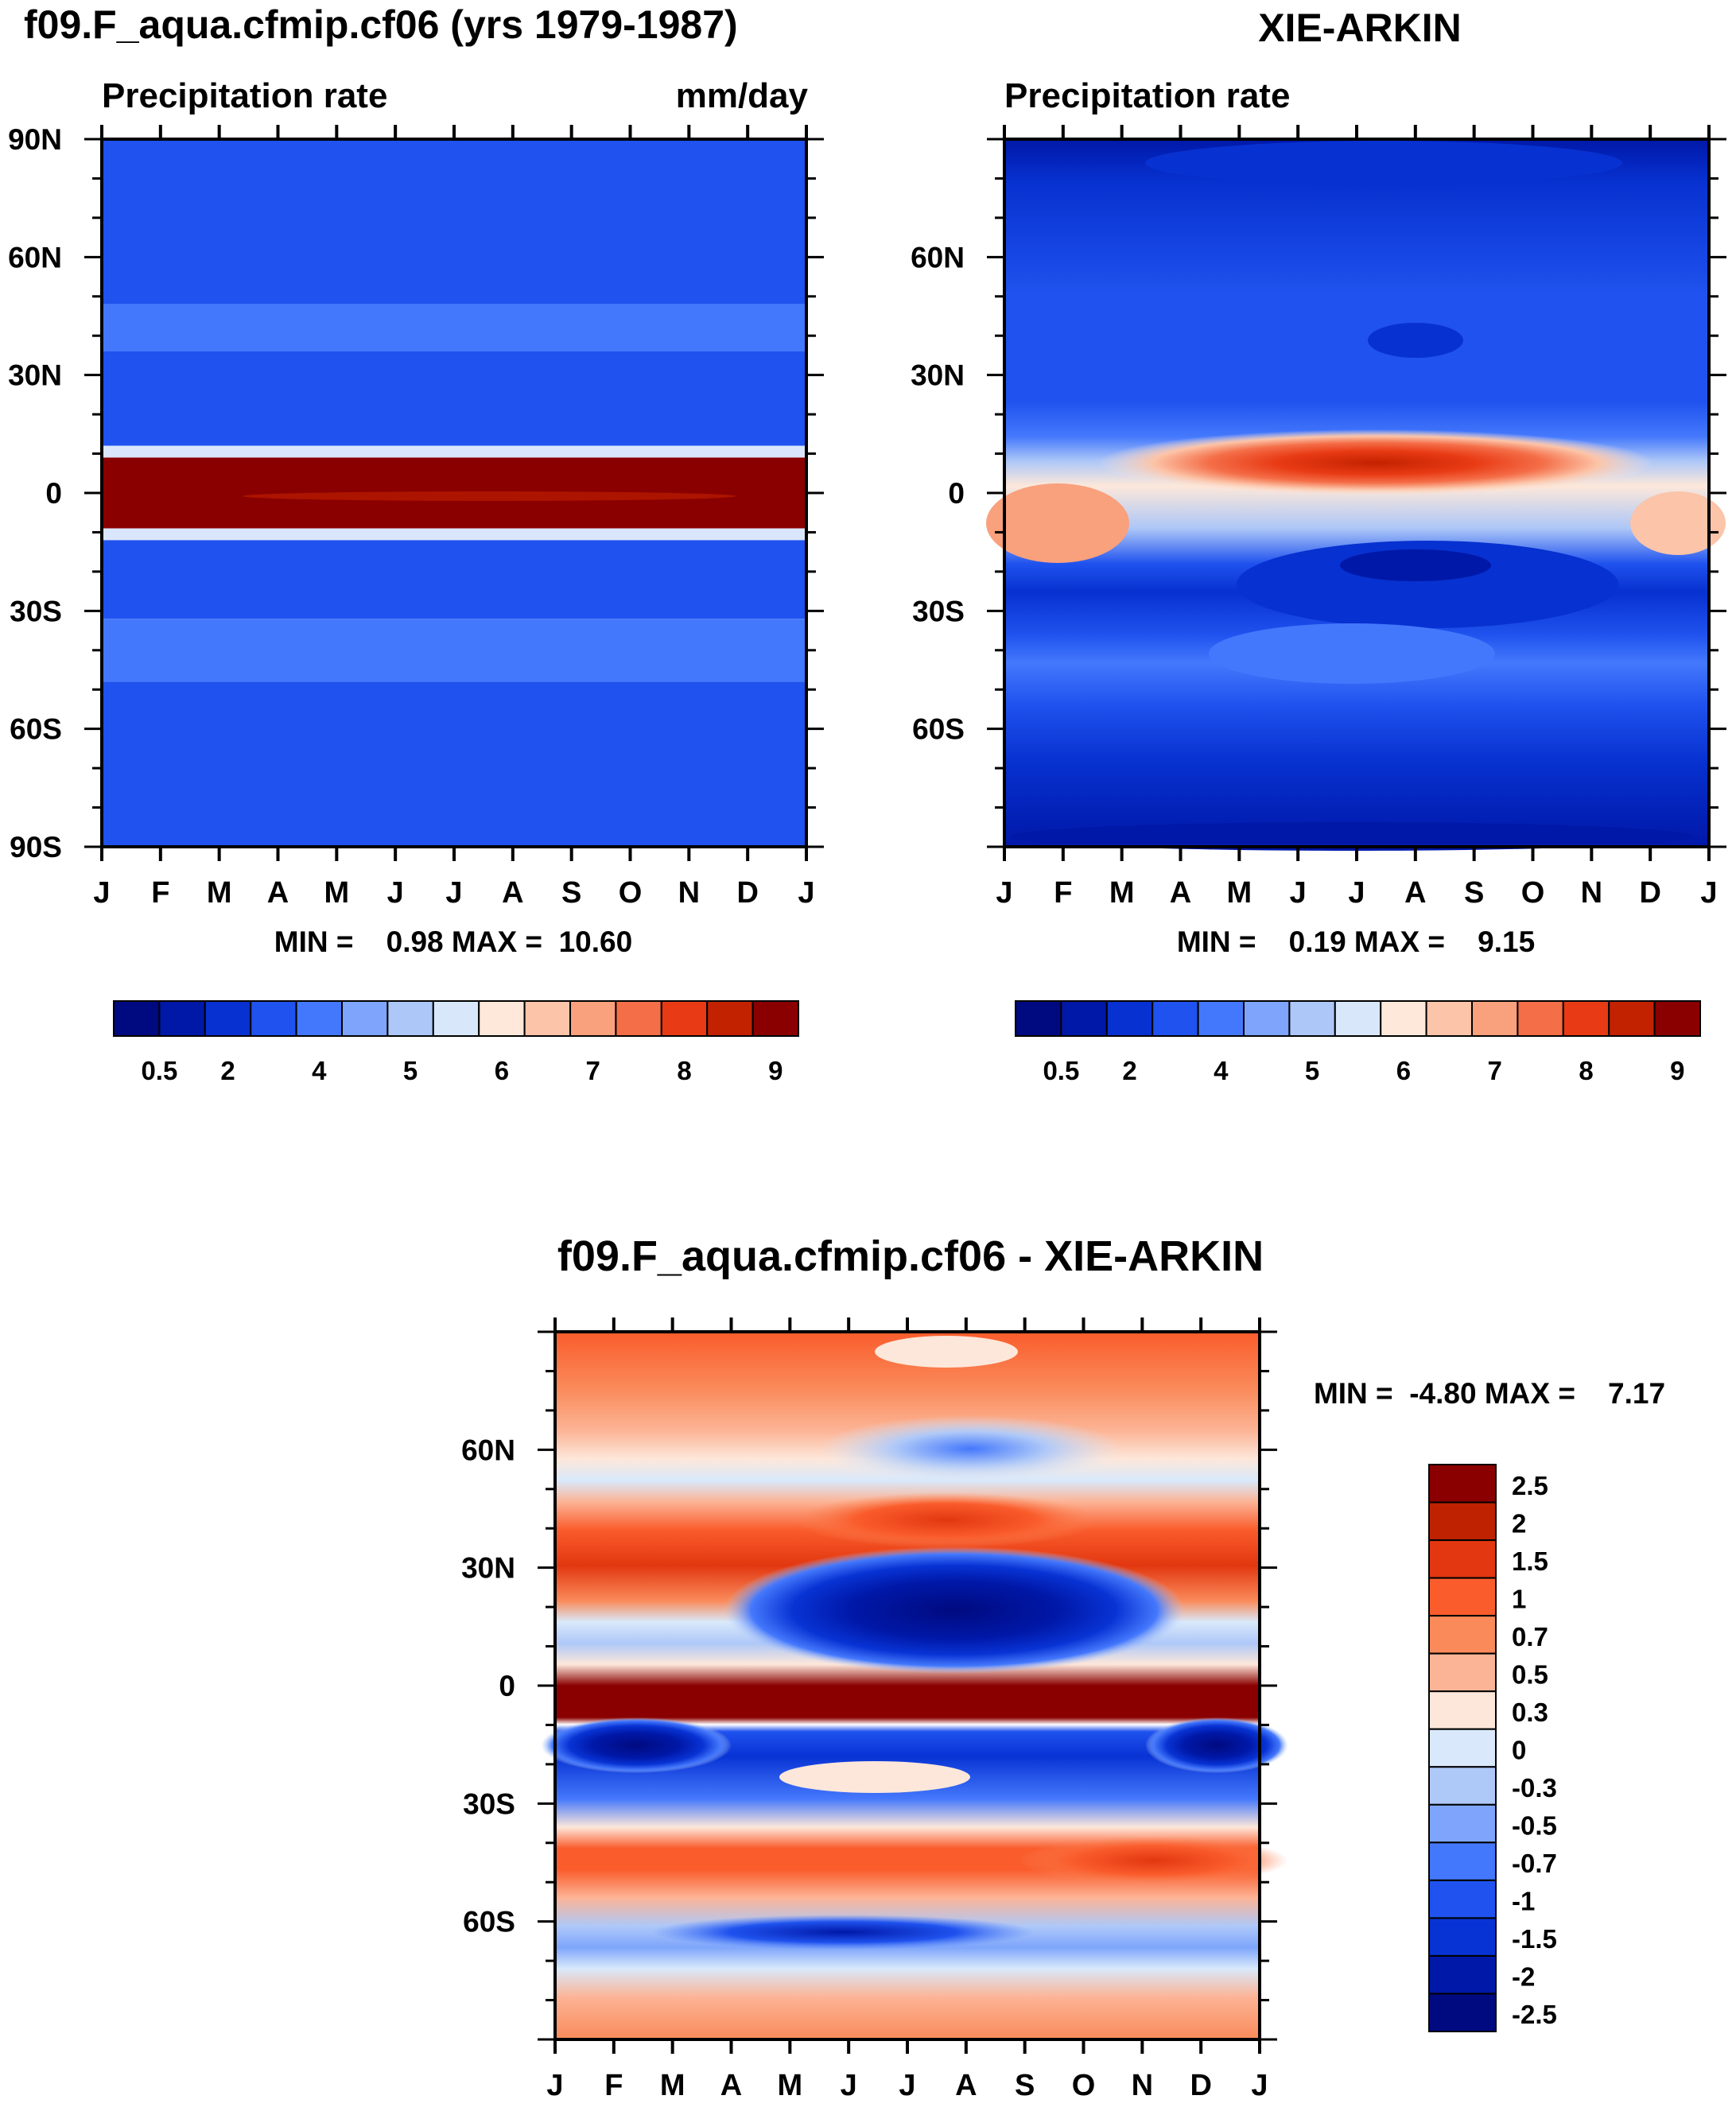 The height and width of the screenshot is (2111, 1736). What do you see at coordinates (244, 95) in the screenshot?
I see `model-left-label: Precipitation rate` at bounding box center [244, 95].